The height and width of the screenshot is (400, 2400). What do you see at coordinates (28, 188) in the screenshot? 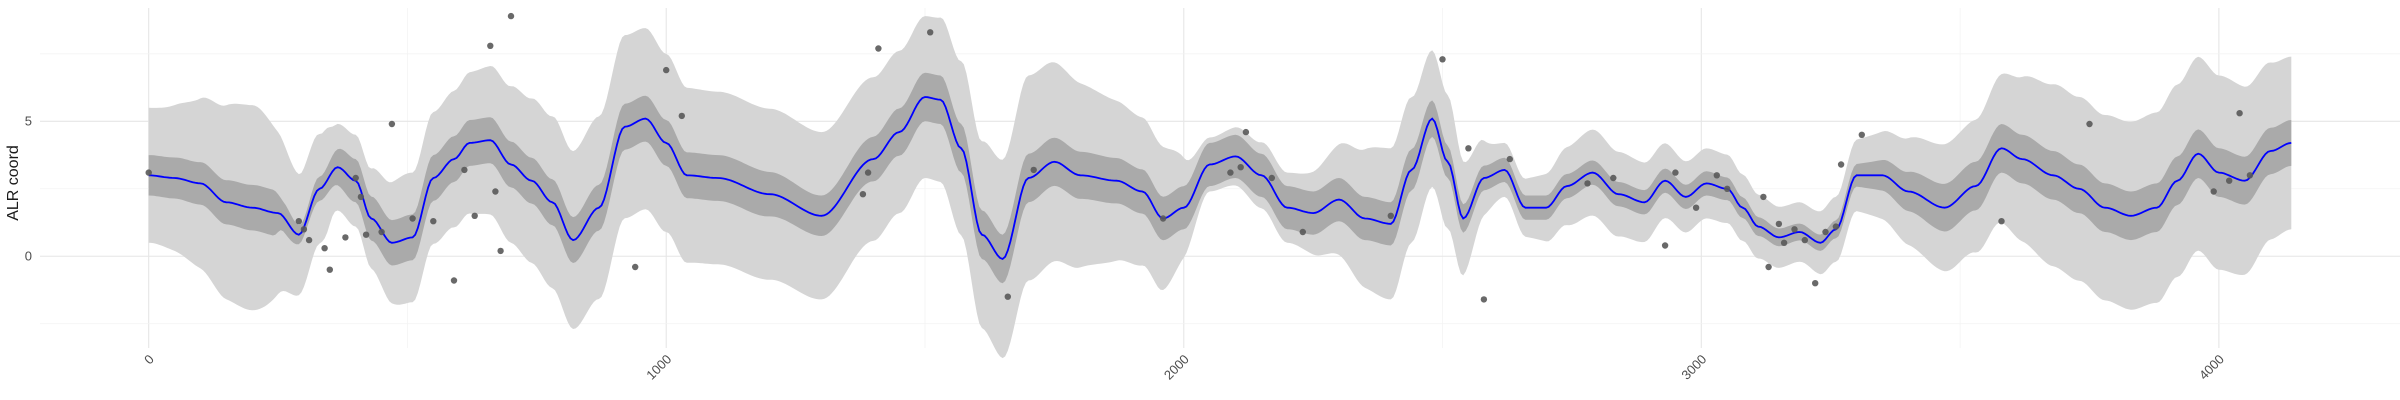
I see `y-axis: 05` at bounding box center [28, 188].